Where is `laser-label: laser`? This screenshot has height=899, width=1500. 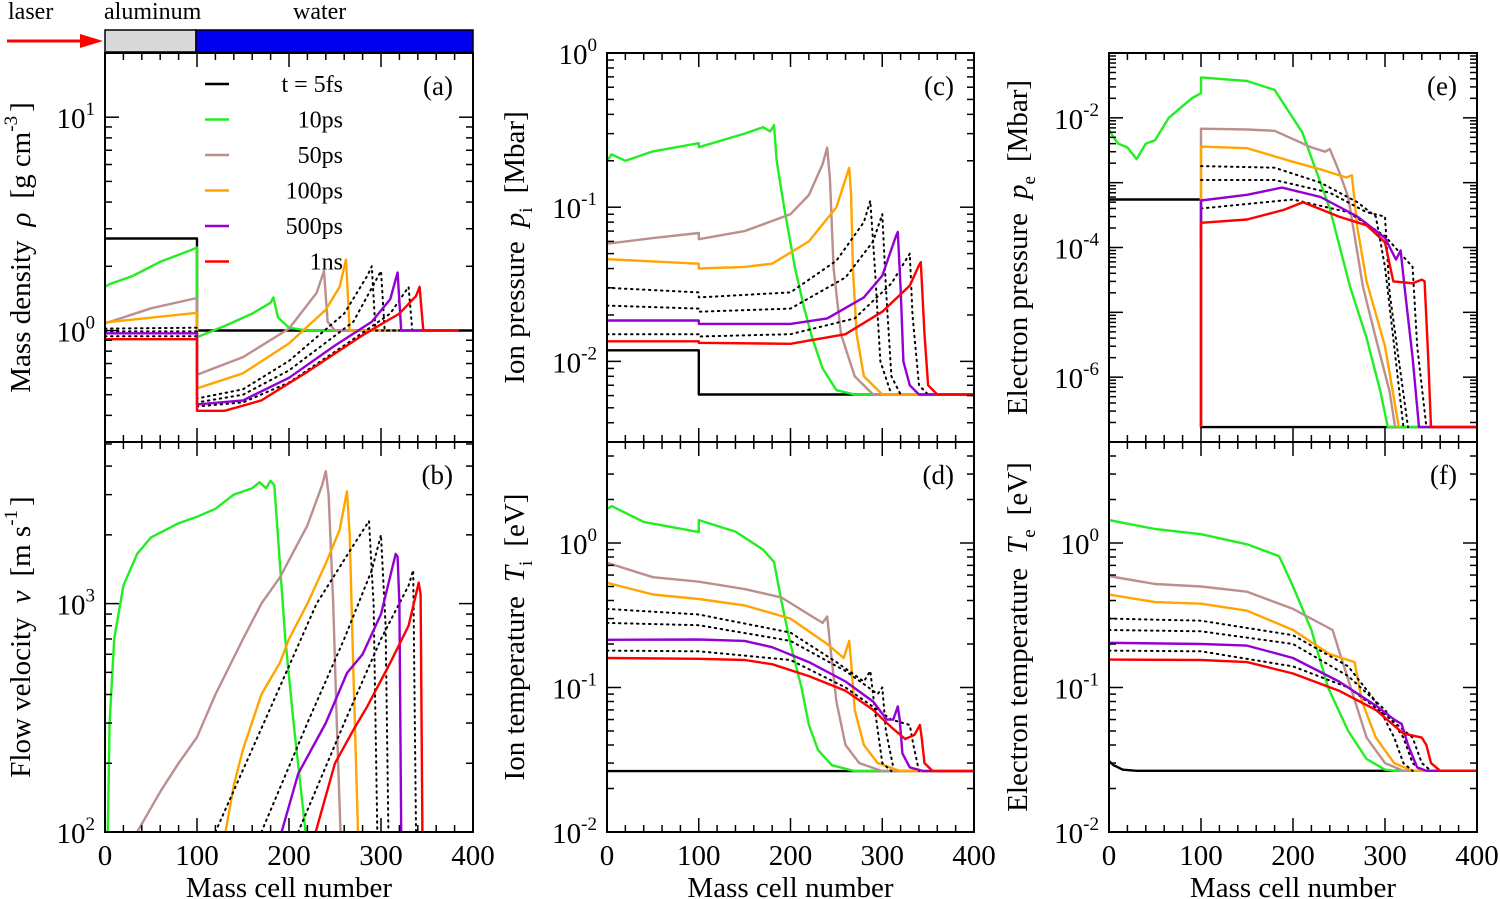 laser-label: laser is located at coordinates (30, 12).